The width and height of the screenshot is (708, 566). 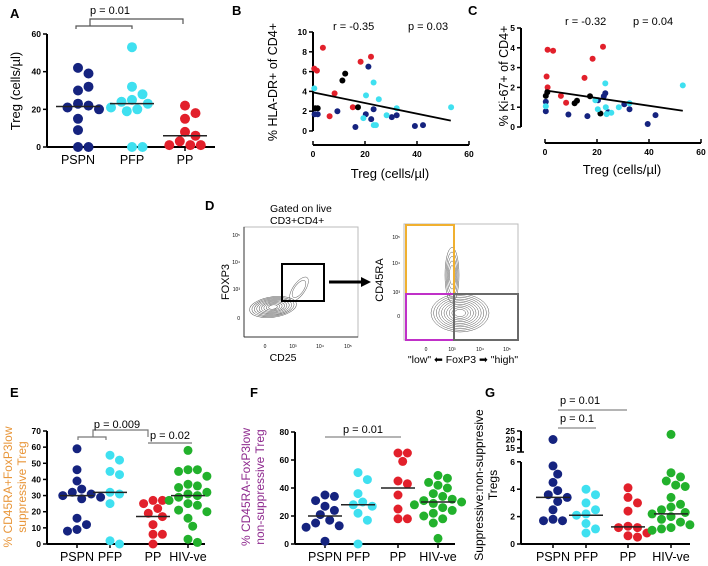 What do you see at coordinates (428, 27) in the screenshot?
I see `p-value-label: p = 0.03` at bounding box center [428, 27].